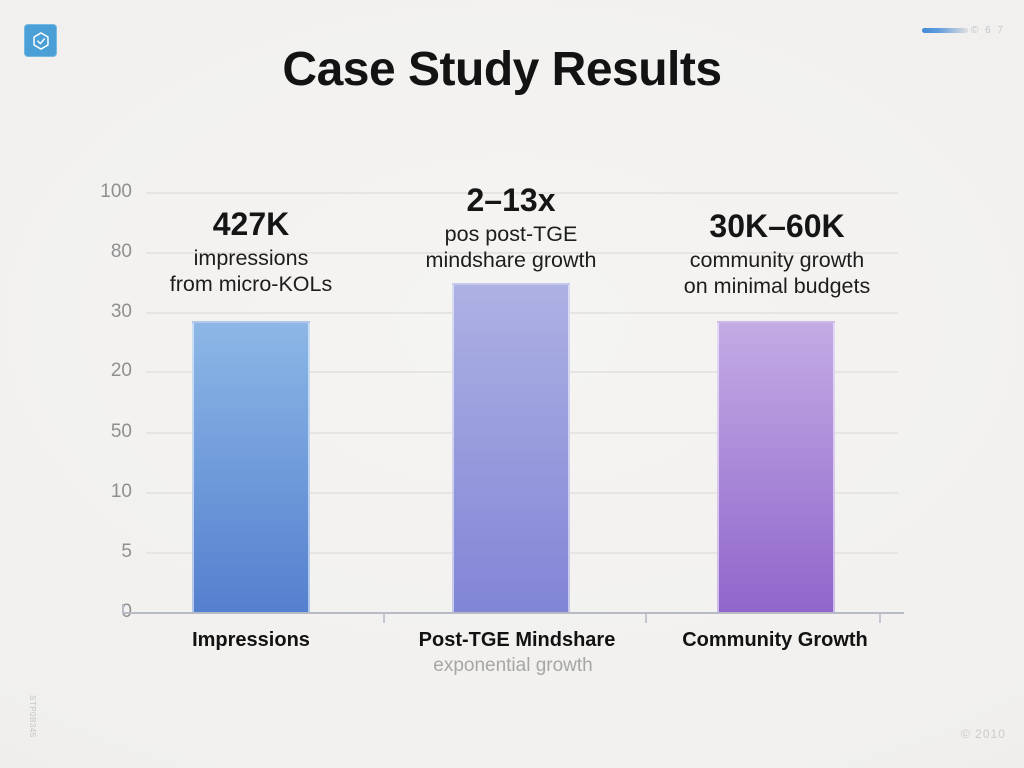 The width and height of the screenshot is (1024, 768). I want to click on page-title: Case Study Results, so click(502, 69).